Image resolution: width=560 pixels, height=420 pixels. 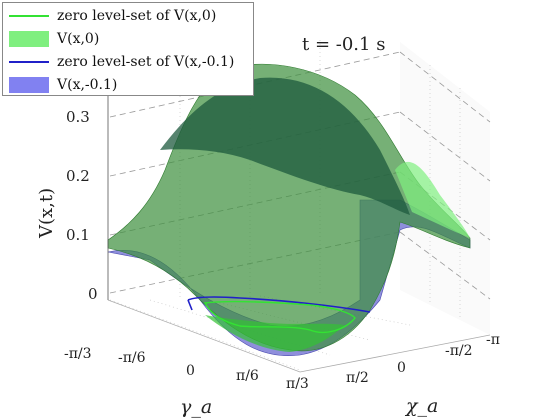 I want to click on x-tick-label: π/6, so click(x=247, y=376).